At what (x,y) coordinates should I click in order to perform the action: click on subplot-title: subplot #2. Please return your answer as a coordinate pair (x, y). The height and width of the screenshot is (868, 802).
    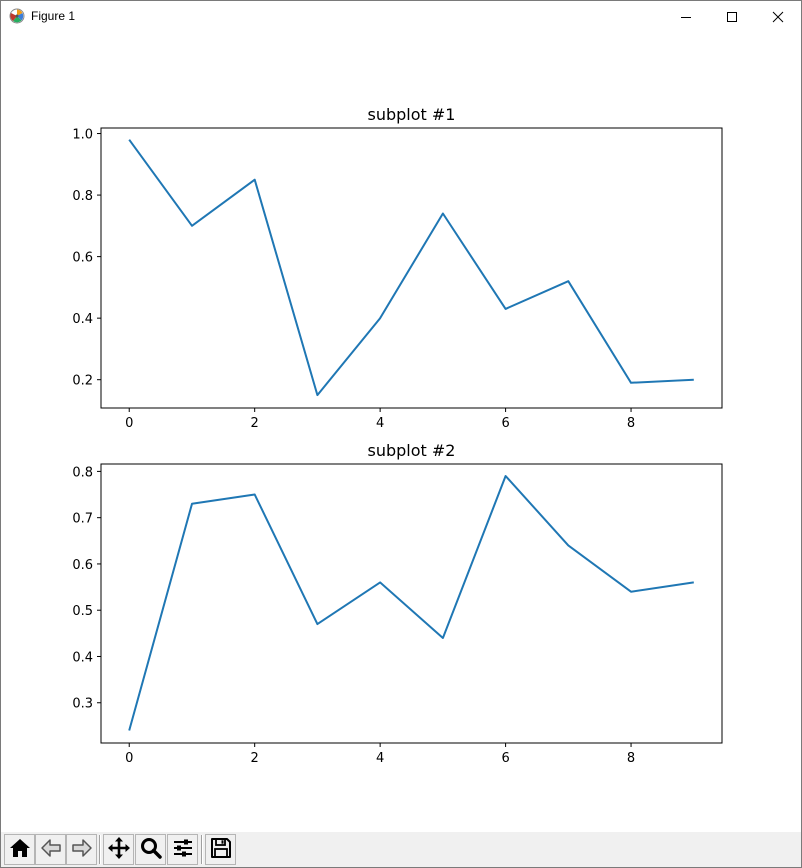
    Looking at the image, I should click on (412, 450).